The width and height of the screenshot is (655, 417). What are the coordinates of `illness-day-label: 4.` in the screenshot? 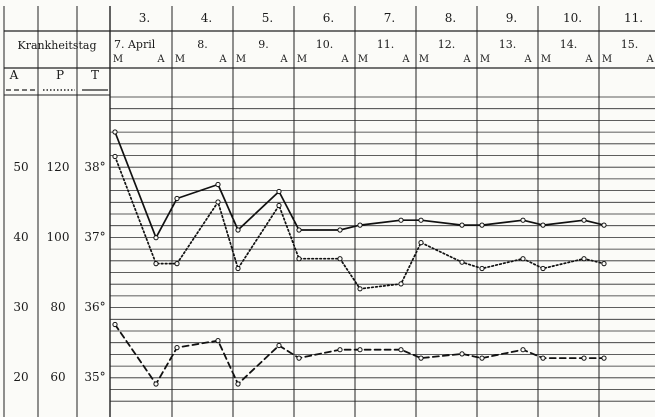 It's located at (206, 18).